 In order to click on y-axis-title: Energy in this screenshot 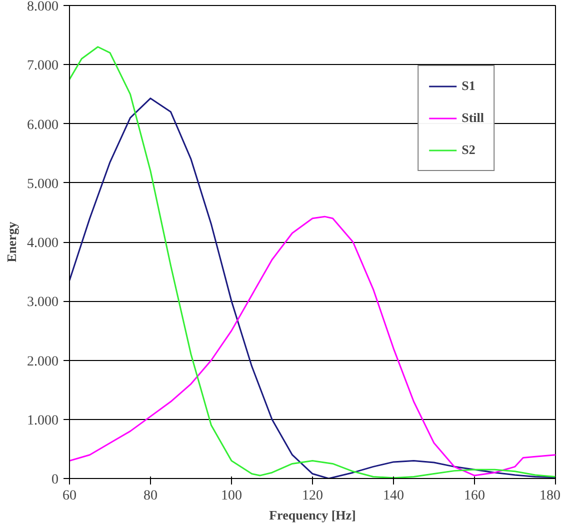, I will do `click(11, 241)`.